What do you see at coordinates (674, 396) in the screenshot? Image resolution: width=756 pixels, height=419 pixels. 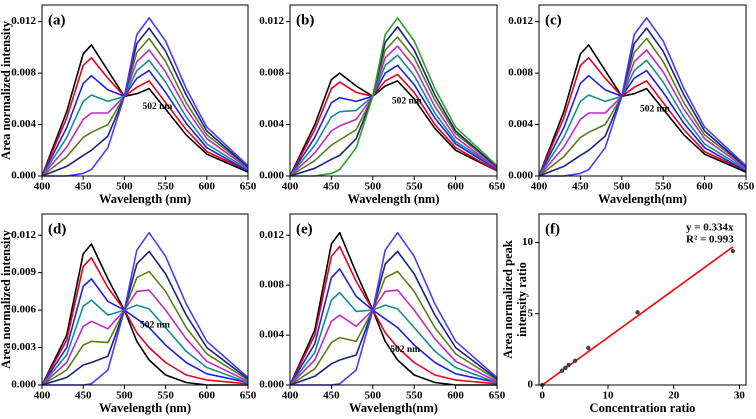 I see `x-tick-label: 20` at bounding box center [674, 396].